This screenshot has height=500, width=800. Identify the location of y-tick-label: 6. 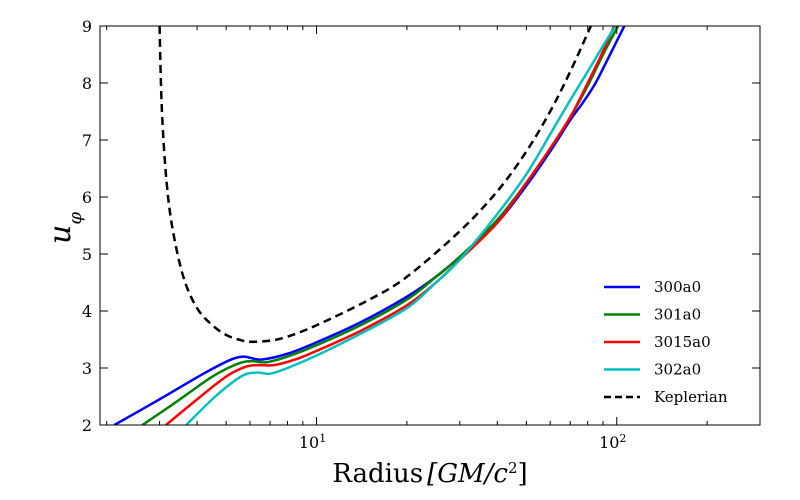
(87, 197).